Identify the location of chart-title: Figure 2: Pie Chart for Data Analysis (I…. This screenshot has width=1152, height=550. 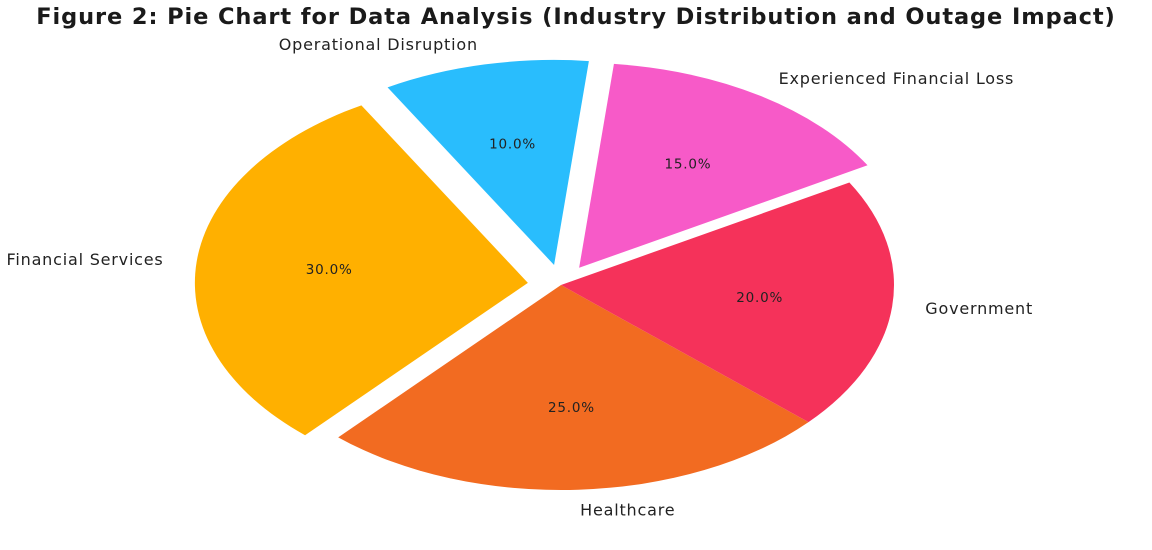
(576, 17).